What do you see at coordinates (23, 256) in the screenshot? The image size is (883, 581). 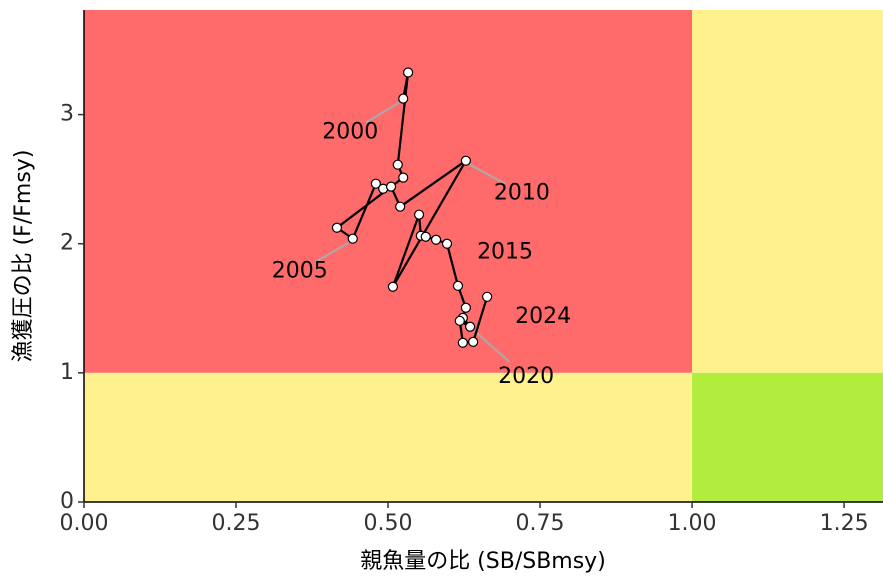 I see `y-axis-label: 漁獲圧の比 (F/Fmsy)` at bounding box center [23, 256].